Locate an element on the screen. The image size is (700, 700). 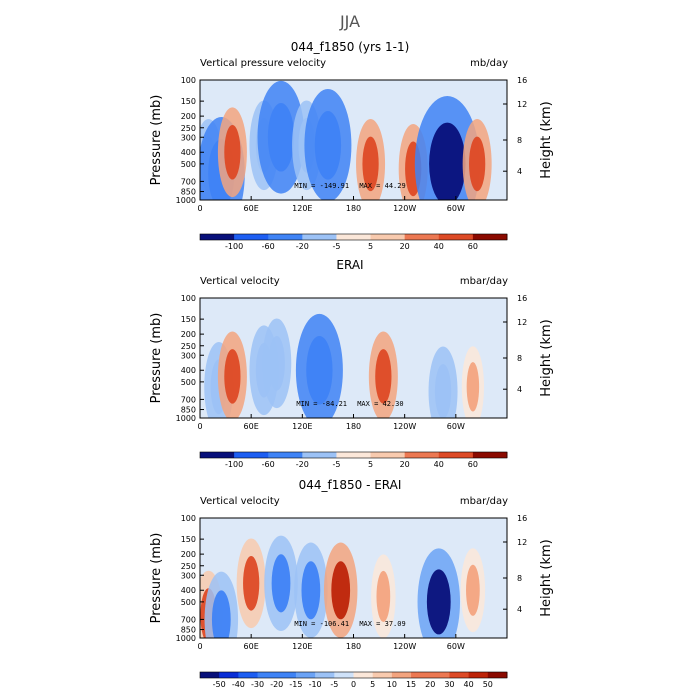
max-label: MAX = 44.29 is located at coordinates (382, 186).